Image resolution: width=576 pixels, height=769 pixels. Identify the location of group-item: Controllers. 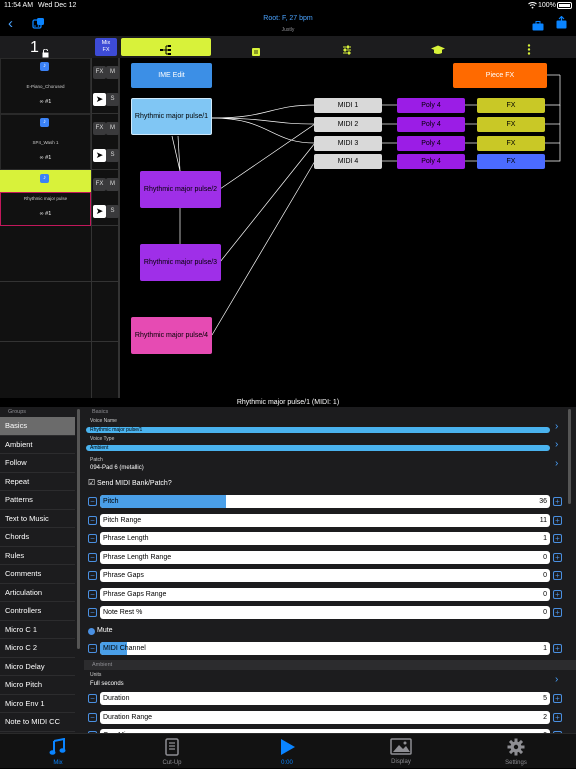
(37, 611).